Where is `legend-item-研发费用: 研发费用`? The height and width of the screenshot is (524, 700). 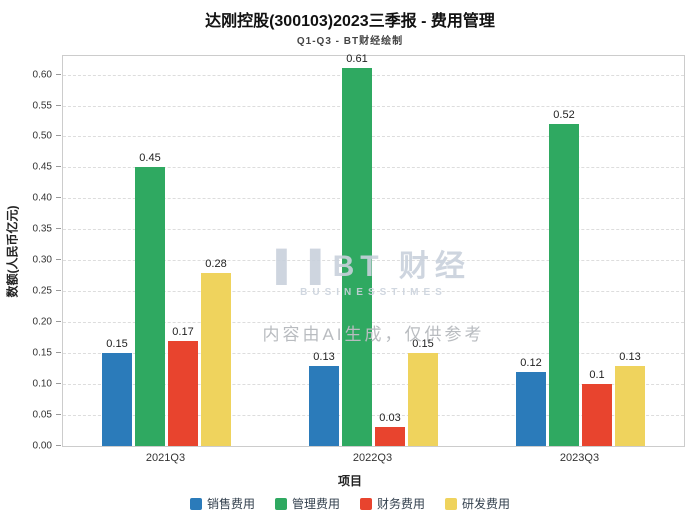 legend-item-研发费用: 研发费用 is located at coordinates (477, 503).